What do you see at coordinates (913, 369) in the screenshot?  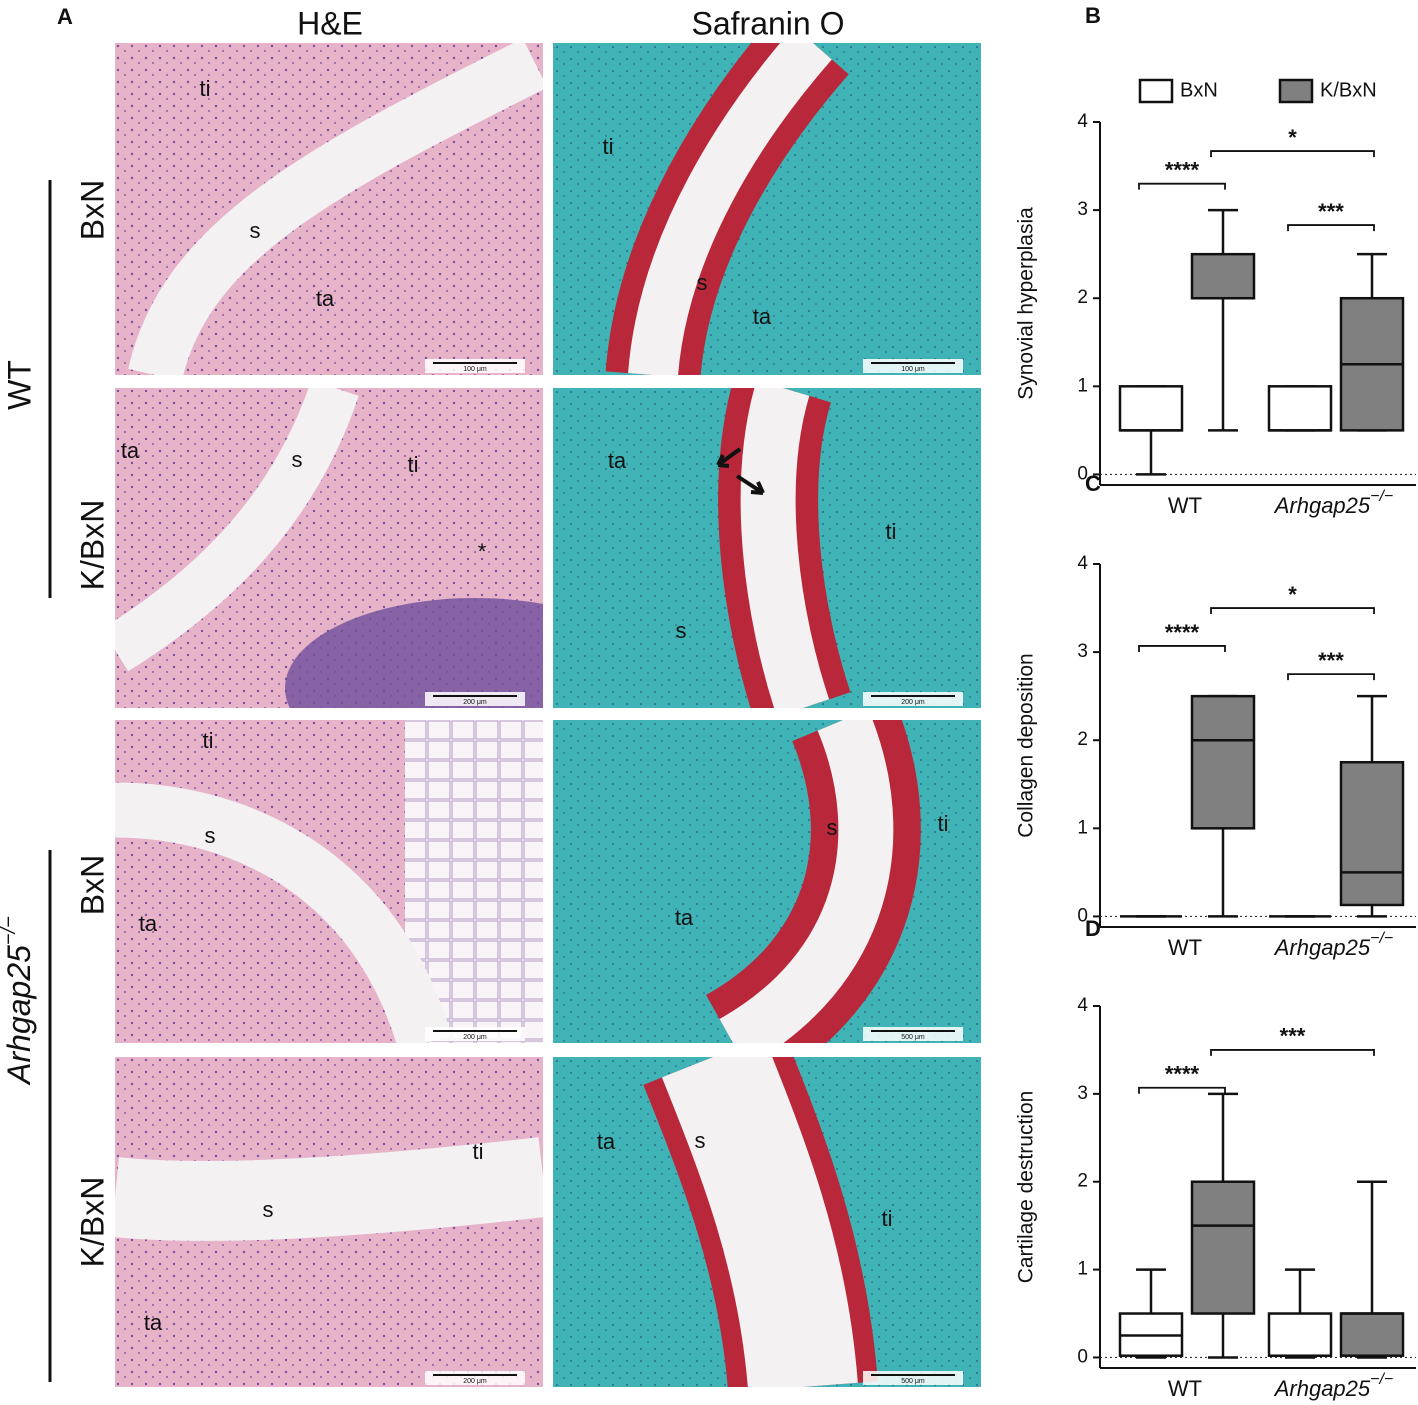 I see `scale-label: 100 μm` at bounding box center [913, 369].